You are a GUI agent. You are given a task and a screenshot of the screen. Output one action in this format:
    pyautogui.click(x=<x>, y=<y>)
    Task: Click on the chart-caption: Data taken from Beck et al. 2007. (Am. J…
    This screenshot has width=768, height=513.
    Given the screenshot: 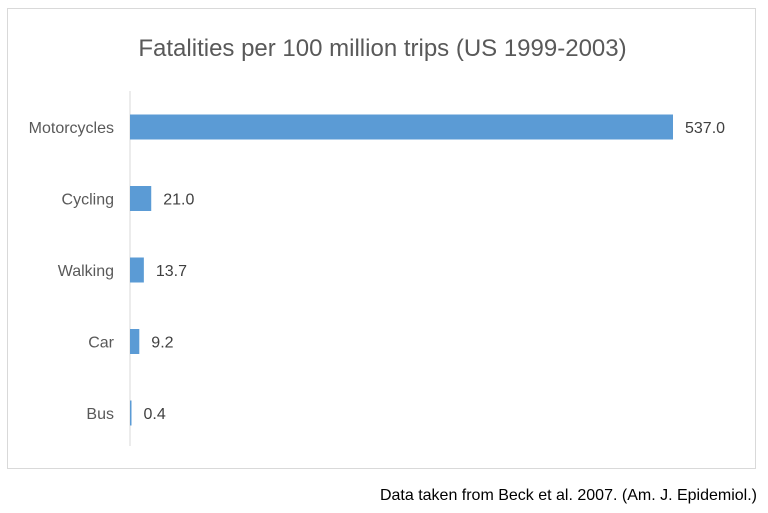 What is the action you would take?
    pyautogui.click(x=568, y=495)
    